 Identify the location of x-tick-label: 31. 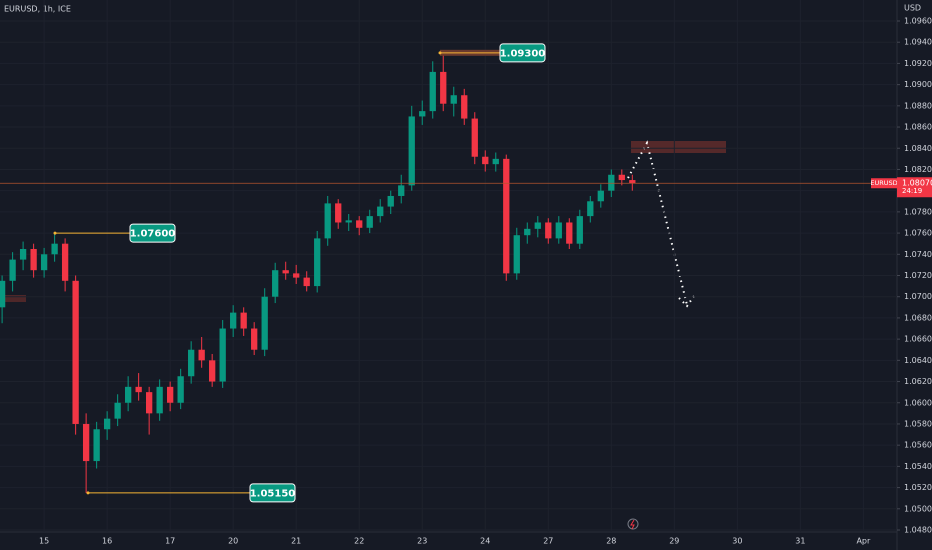
(800, 541).